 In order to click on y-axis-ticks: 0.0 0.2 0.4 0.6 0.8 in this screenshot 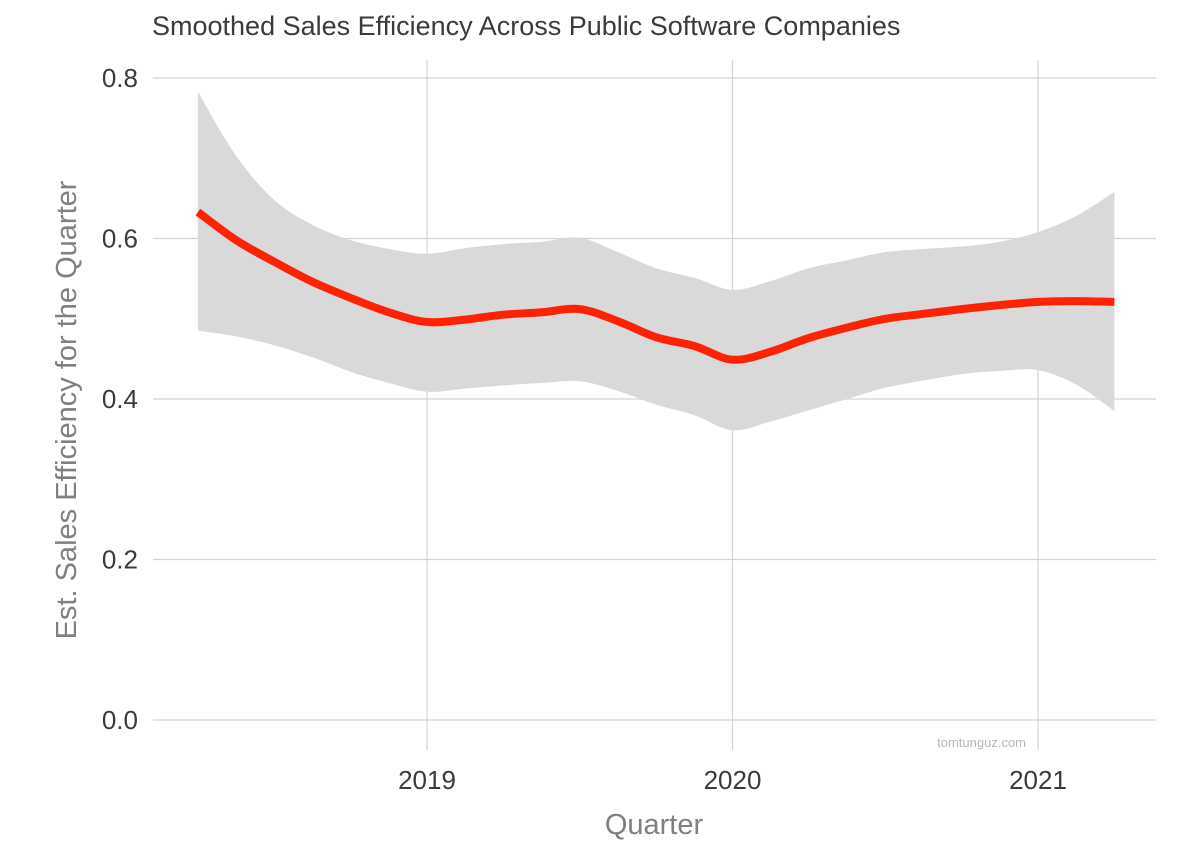, I will do `click(120, 399)`.